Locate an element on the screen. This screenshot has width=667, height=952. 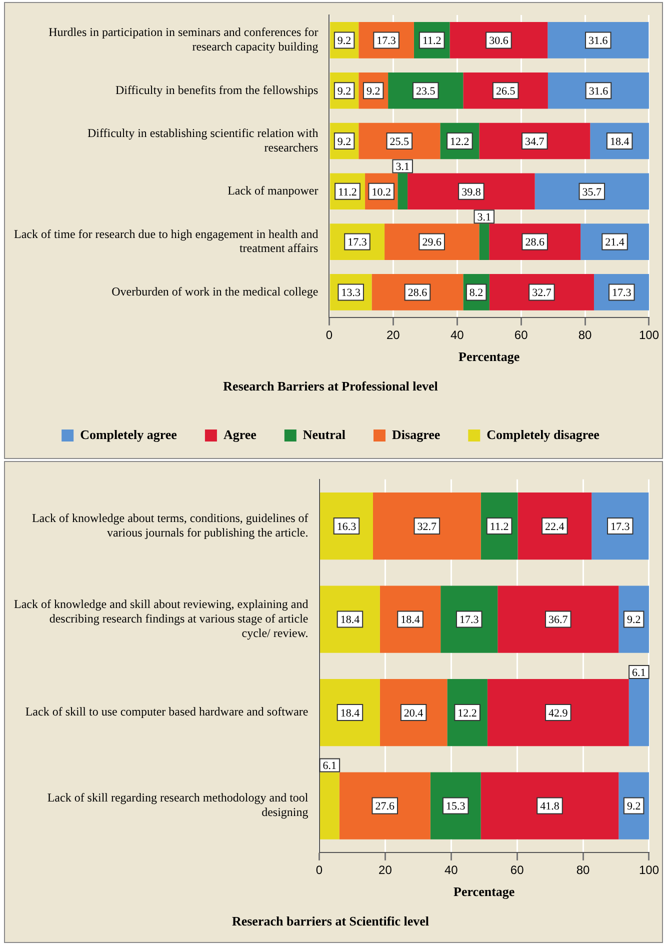
legend-label: Completely disagree is located at coordinates (543, 434).